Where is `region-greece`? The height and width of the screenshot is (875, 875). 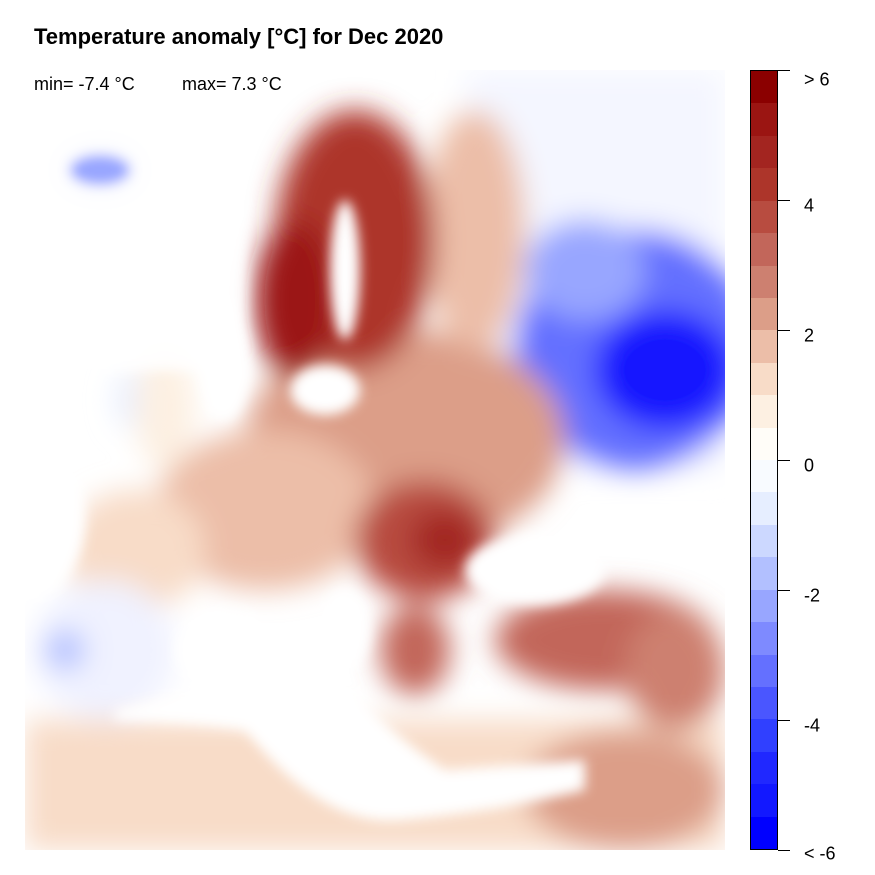
region-greece is located at coordinates (415, 650).